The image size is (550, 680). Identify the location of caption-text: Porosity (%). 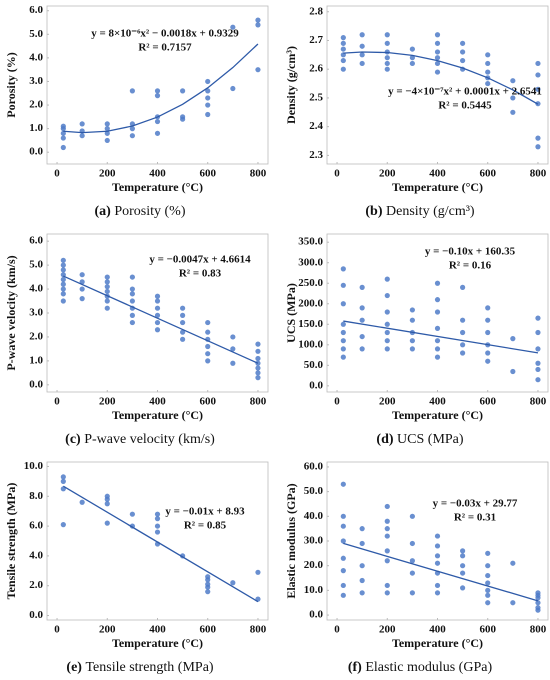
(150, 211).